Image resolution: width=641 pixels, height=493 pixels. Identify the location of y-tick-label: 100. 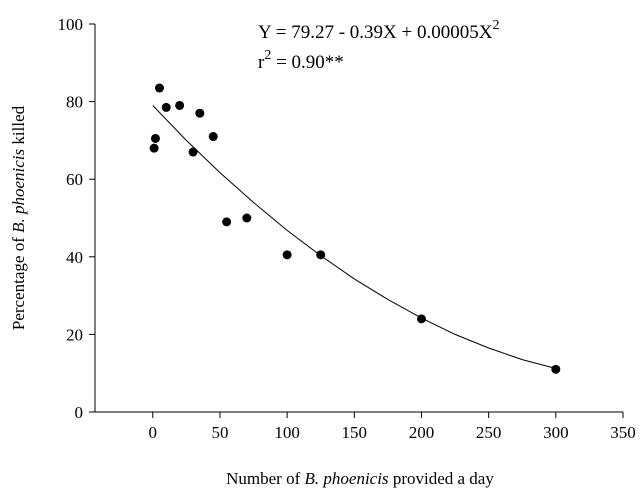
(71, 24).